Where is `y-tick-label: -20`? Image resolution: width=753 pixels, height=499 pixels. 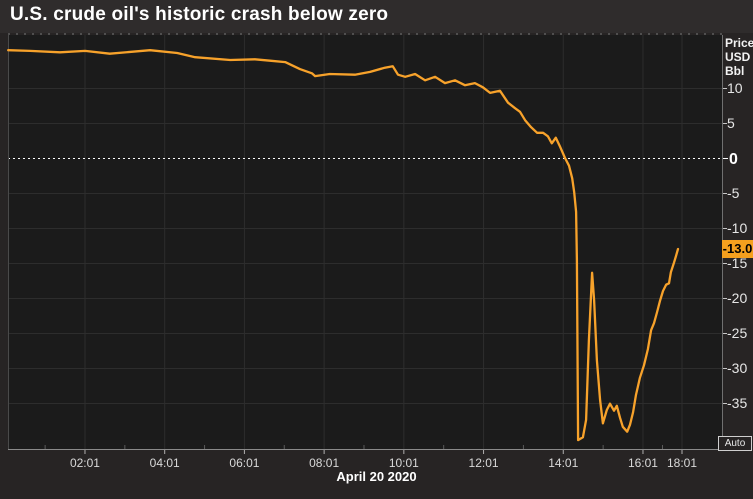
y-tick-label: -20 is located at coordinates (737, 298).